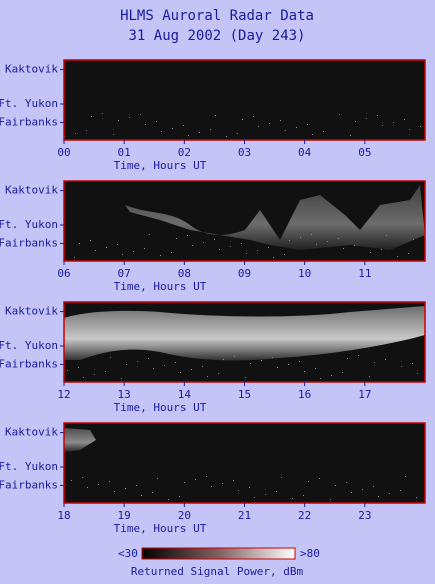 The width and height of the screenshot is (435, 584). I want to click on x-tick-label: 08, so click(184, 273).